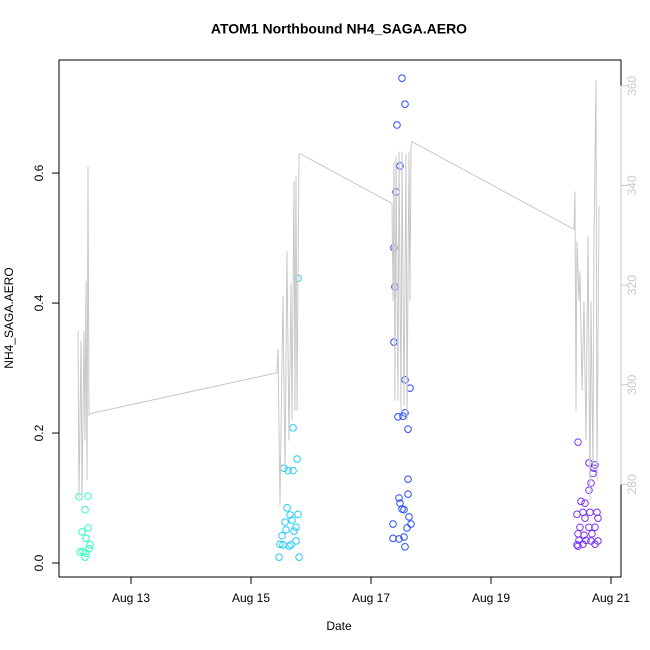 Image resolution: width=650 pixels, height=650 pixels. What do you see at coordinates (39, 562) in the screenshot?
I see `y-tick-label: 0.0` at bounding box center [39, 562].